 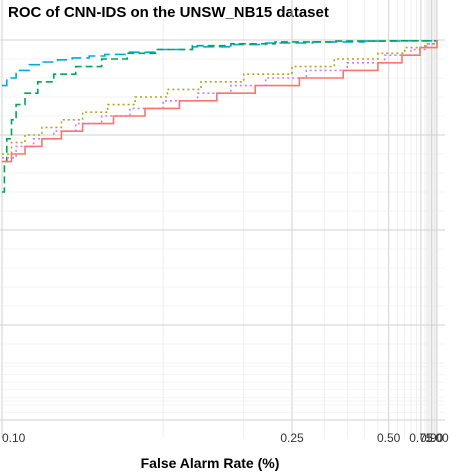 What do you see at coordinates (225, 438) in the screenshot?
I see `x-tick-labels: 0.10 0.25 0.50 0.750.901.00` at bounding box center [225, 438].